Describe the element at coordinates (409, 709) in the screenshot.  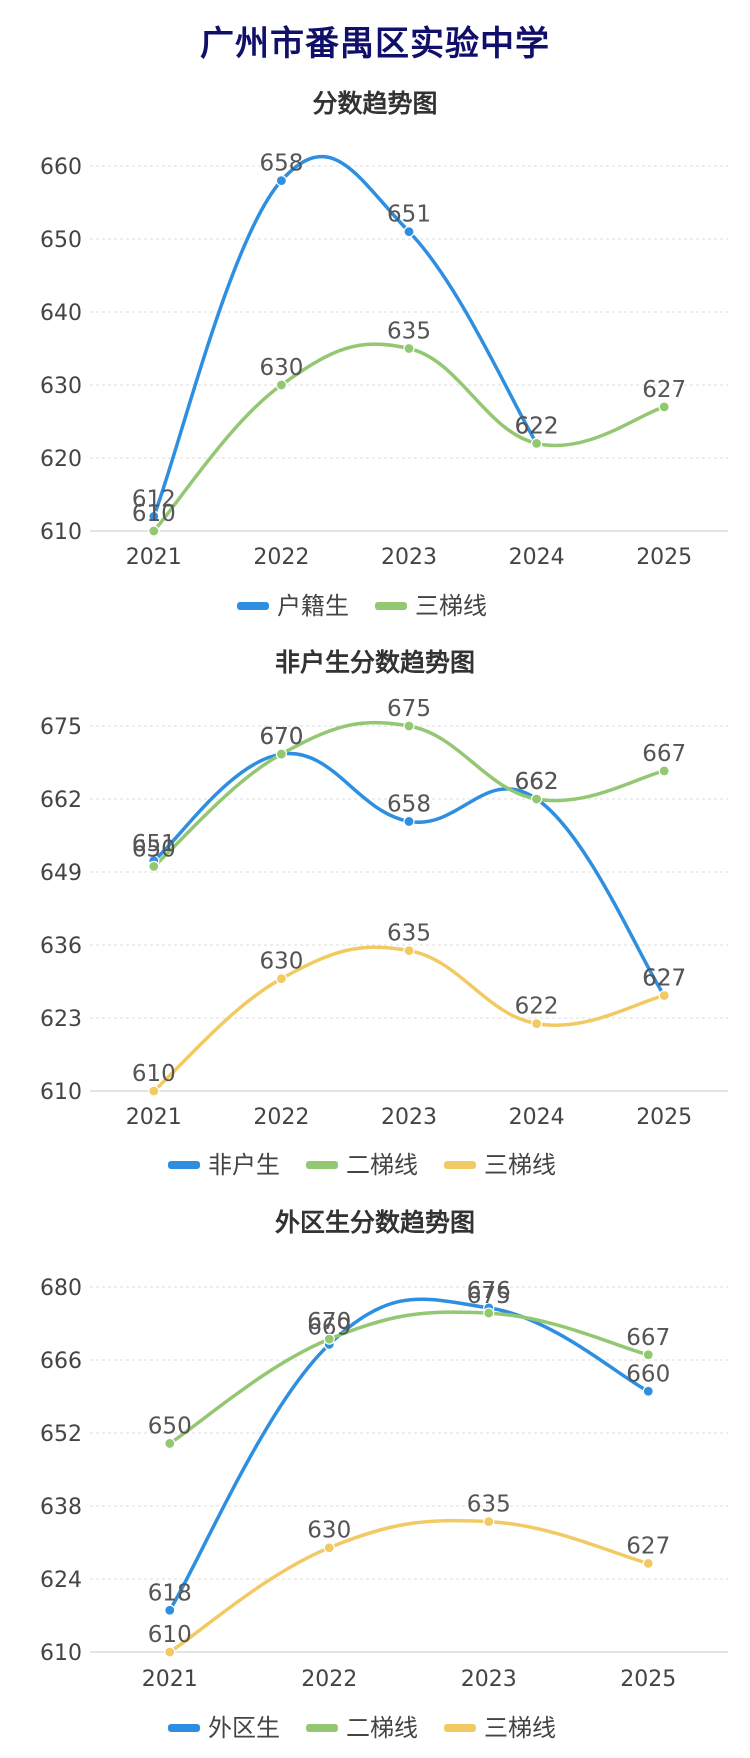
I see `data-label: 675` at that location.